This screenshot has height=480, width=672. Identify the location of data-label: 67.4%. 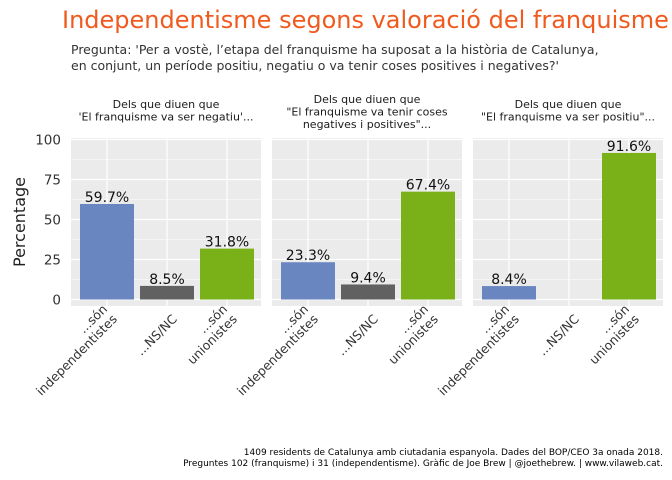
(428, 186).